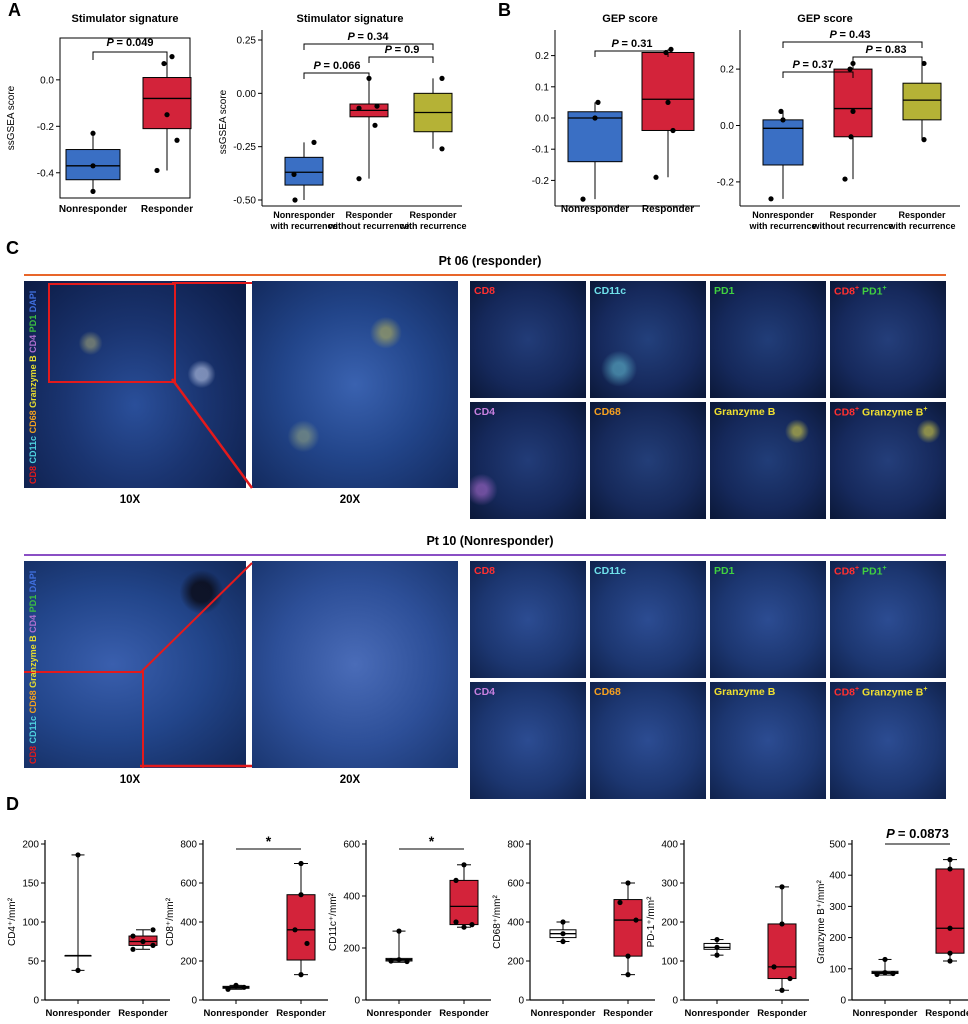 This screenshot has width=968, height=1024. I want to click on d4-tick-label: 400, so click(515, 923).